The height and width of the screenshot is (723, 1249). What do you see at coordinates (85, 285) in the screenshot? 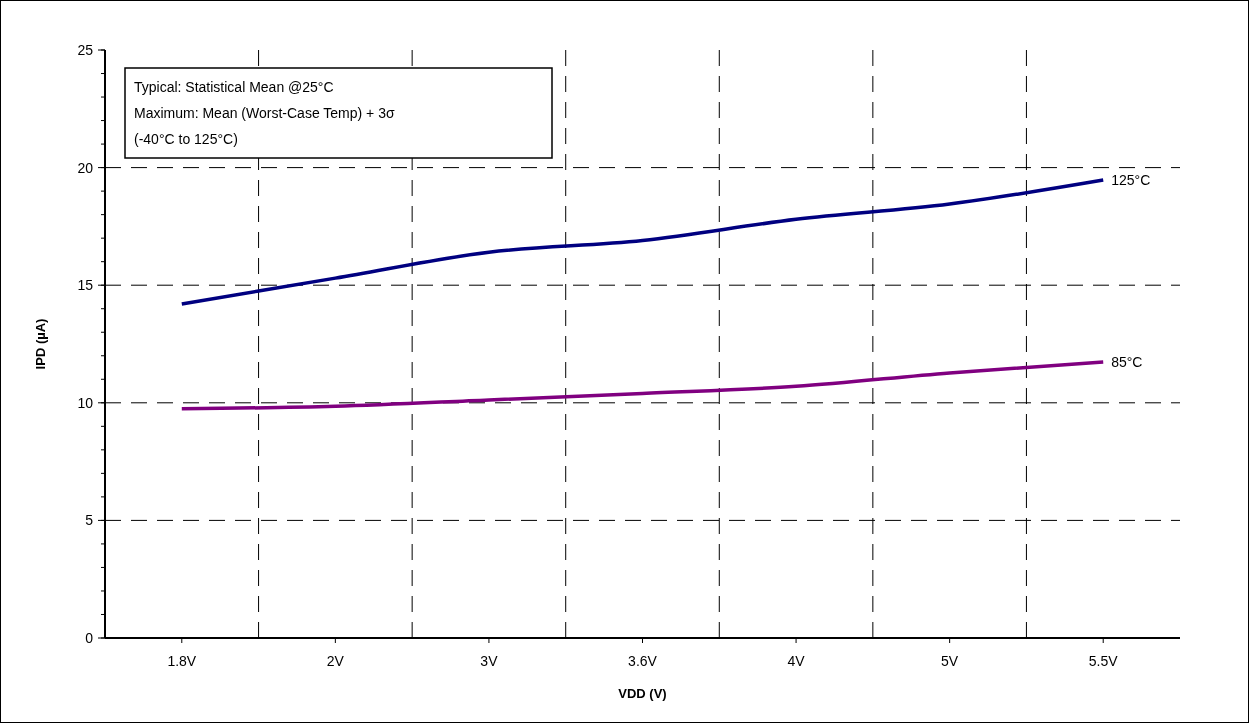
I see `y-tick-label: 15` at bounding box center [85, 285].